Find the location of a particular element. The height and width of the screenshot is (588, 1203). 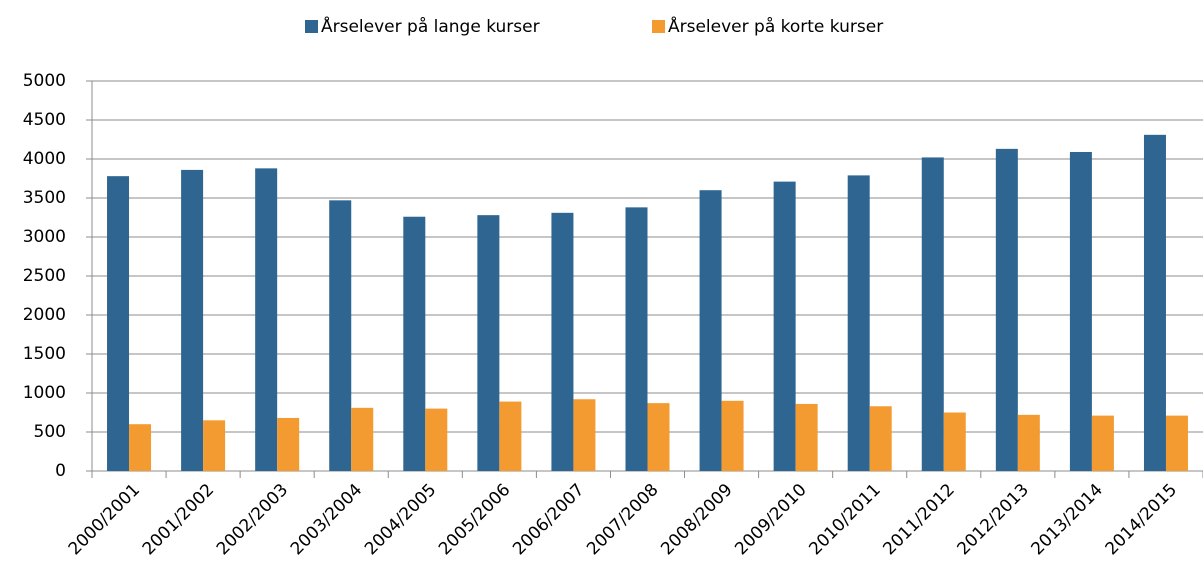

x-tick-label: 2007/2008 is located at coordinates (622, 519).